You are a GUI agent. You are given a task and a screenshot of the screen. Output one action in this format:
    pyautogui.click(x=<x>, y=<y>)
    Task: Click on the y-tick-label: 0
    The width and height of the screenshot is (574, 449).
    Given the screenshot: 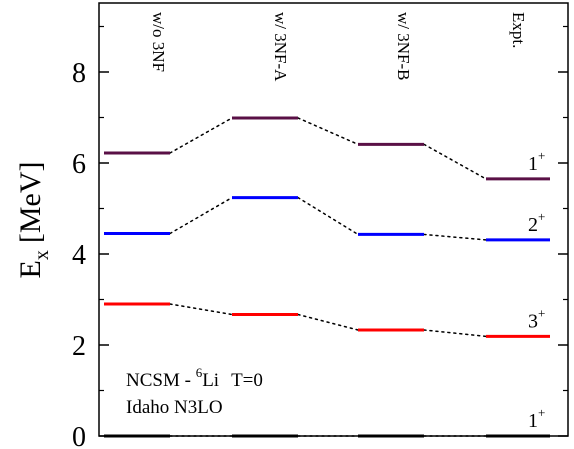 What is the action you would take?
    pyautogui.click(x=79, y=435)
    